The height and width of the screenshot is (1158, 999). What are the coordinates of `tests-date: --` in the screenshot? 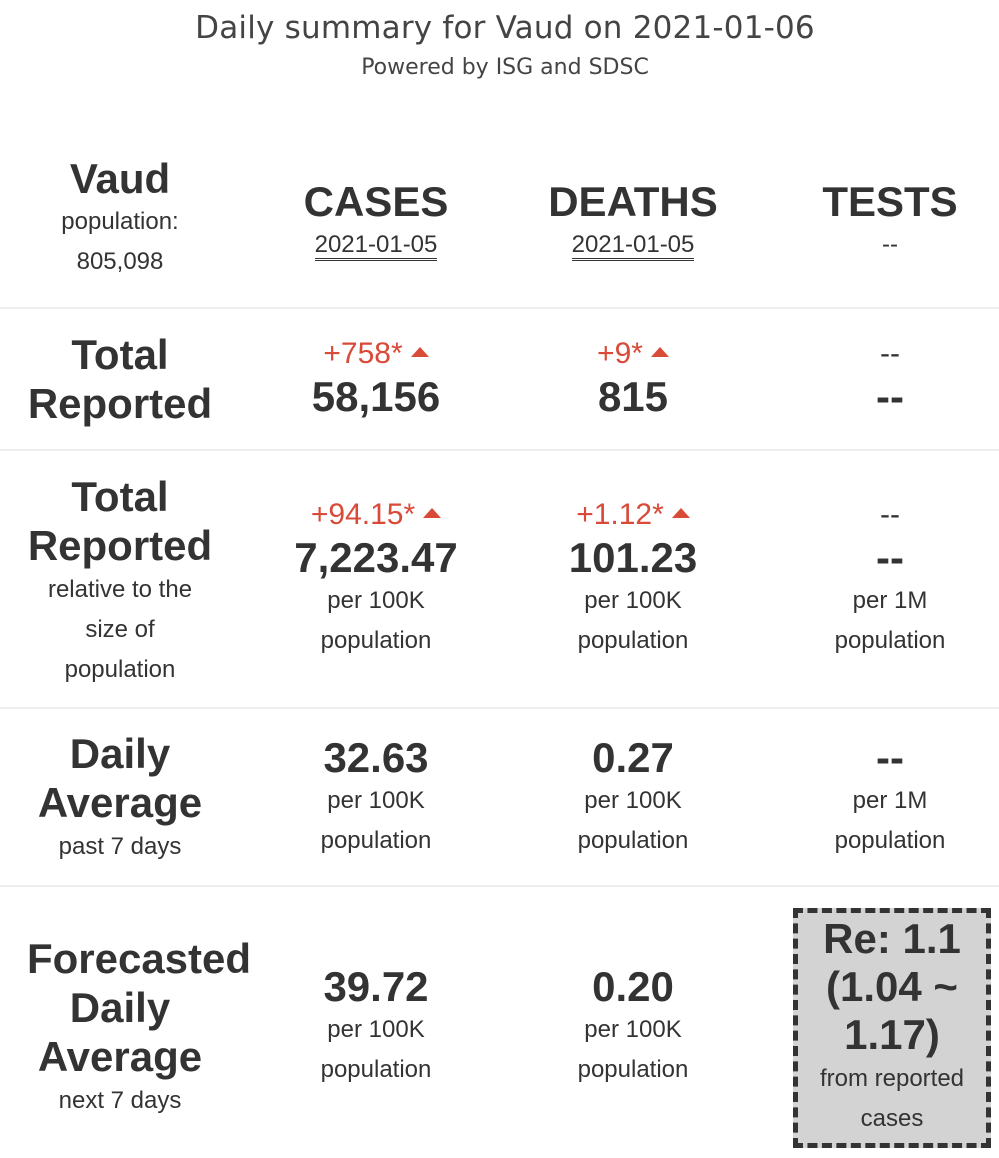 It's located at (890, 244).